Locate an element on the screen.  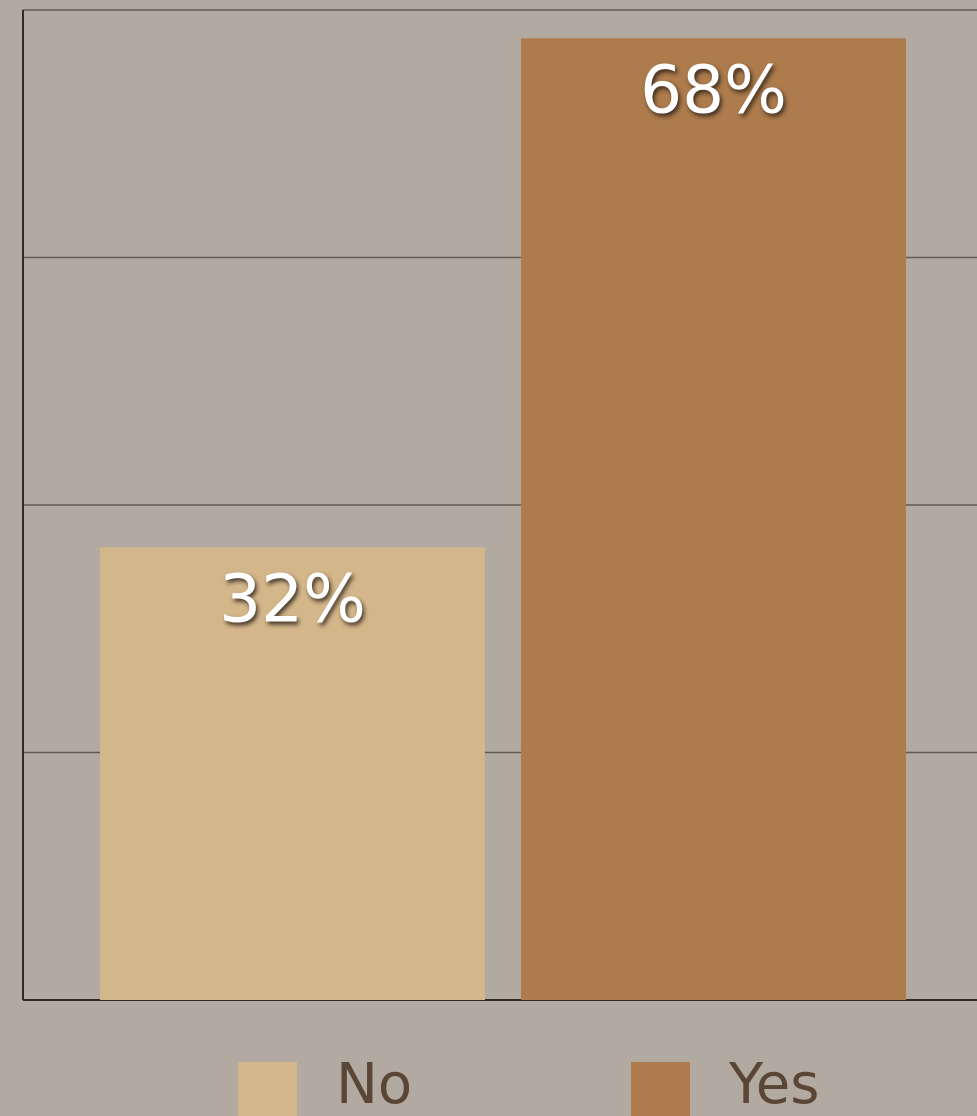
data-label: 68% is located at coordinates (713, 89).